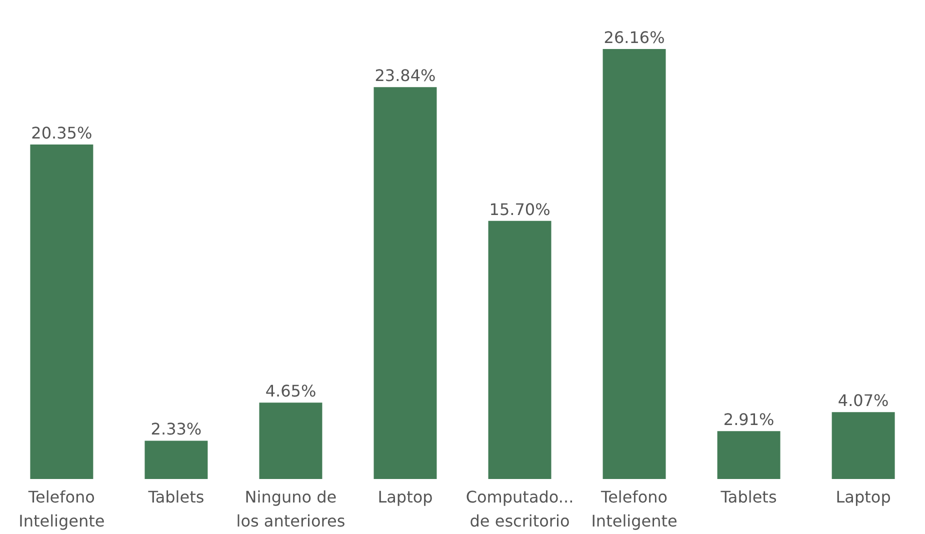  Describe the element at coordinates (61, 133) in the screenshot. I see `data-label: 20.35%` at that location.